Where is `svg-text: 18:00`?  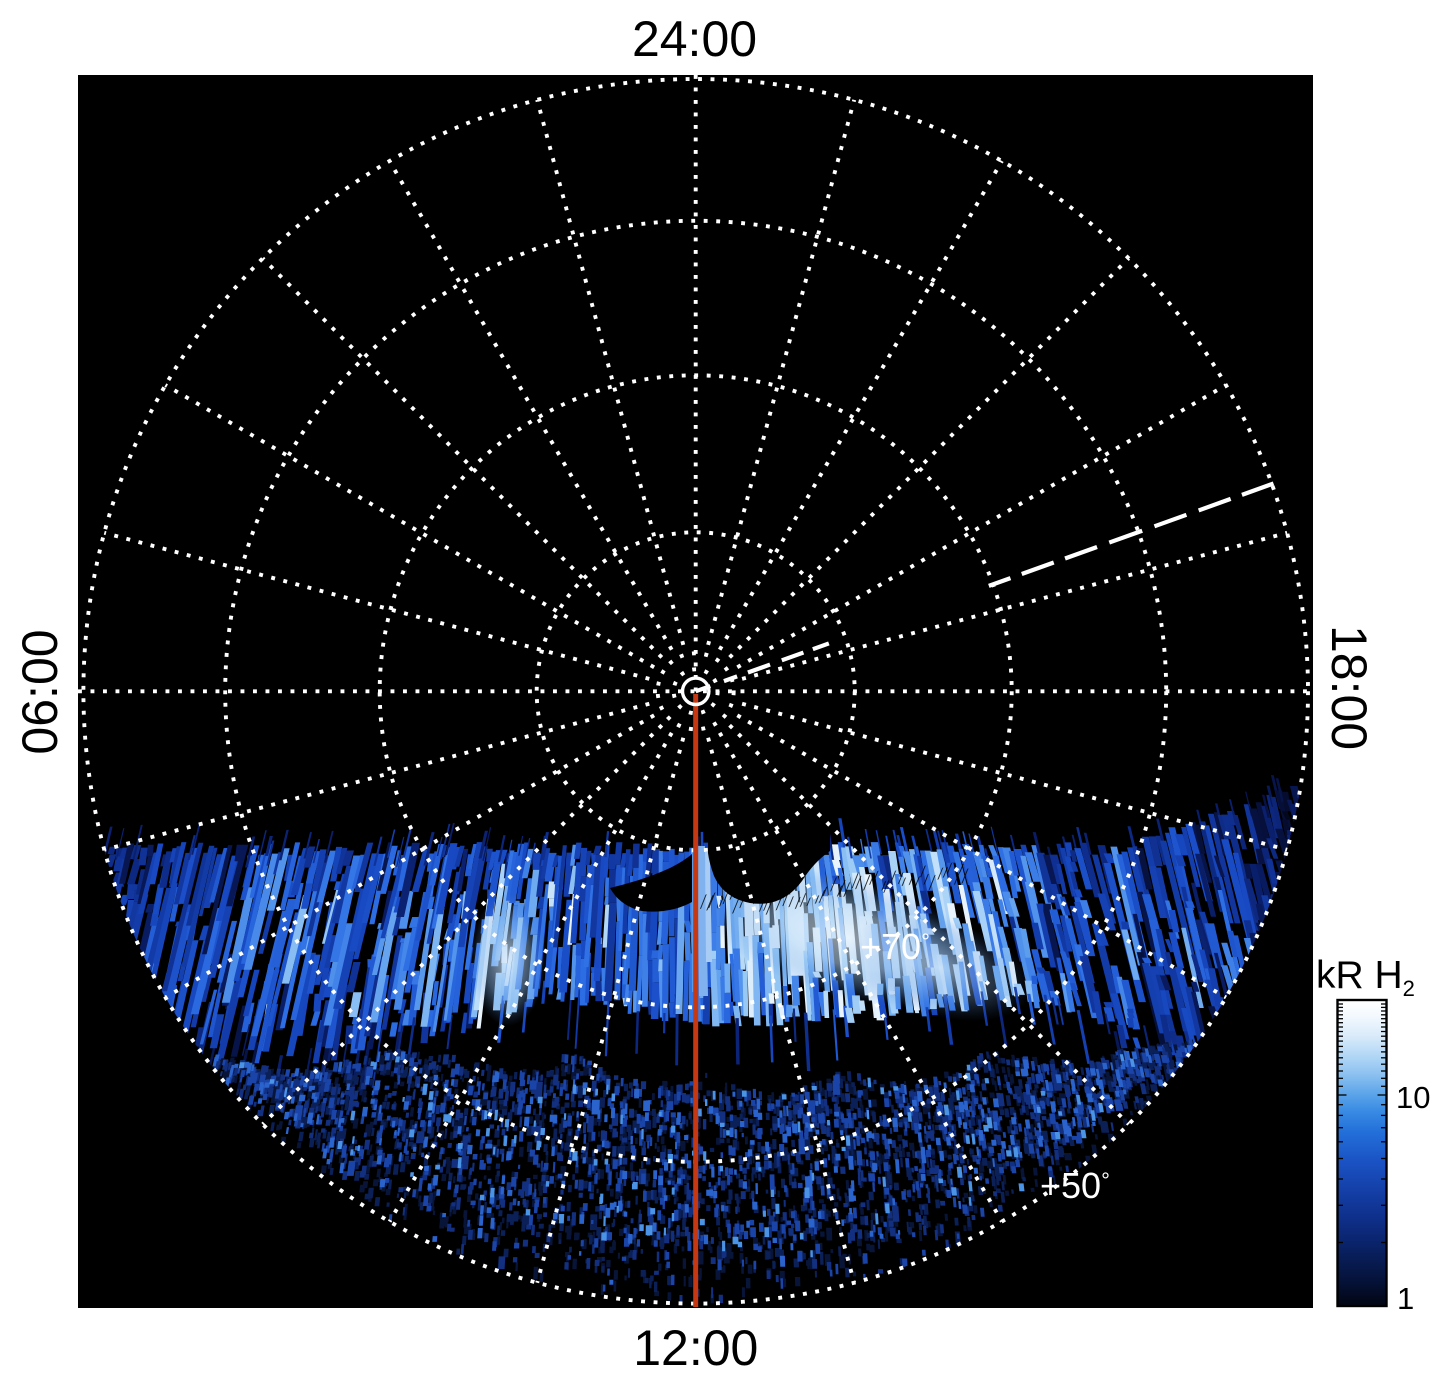 svg-text: 18:00 is located at coordinates (1349, 687).